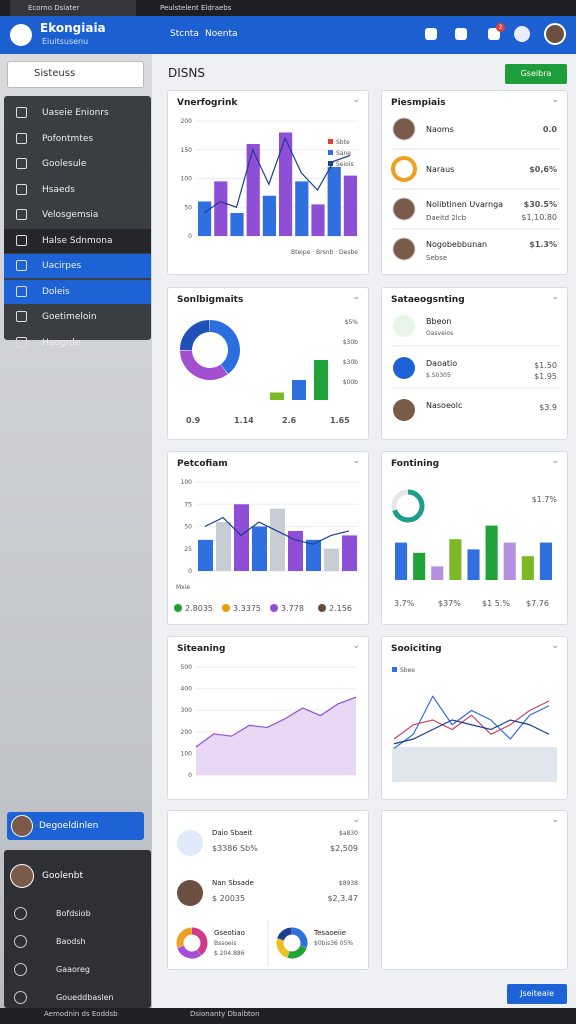 The width and height of the screenshot is (576, 1024). I want to click on primary-button: Gseibra, so click(536, 74).